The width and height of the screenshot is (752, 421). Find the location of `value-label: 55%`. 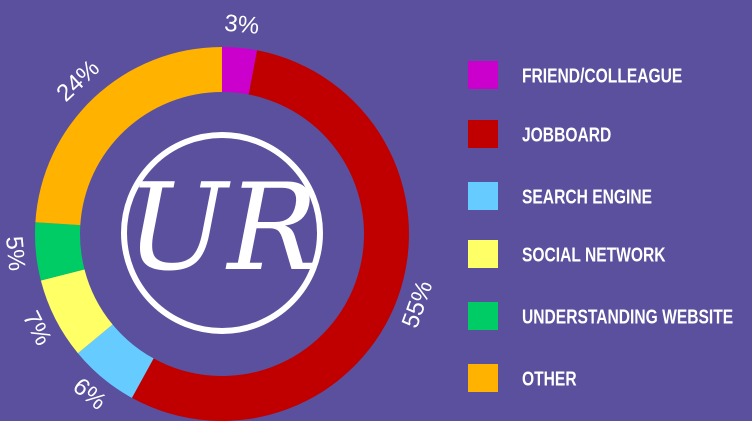

value-label: 55% is located at coordinates (418, 304).